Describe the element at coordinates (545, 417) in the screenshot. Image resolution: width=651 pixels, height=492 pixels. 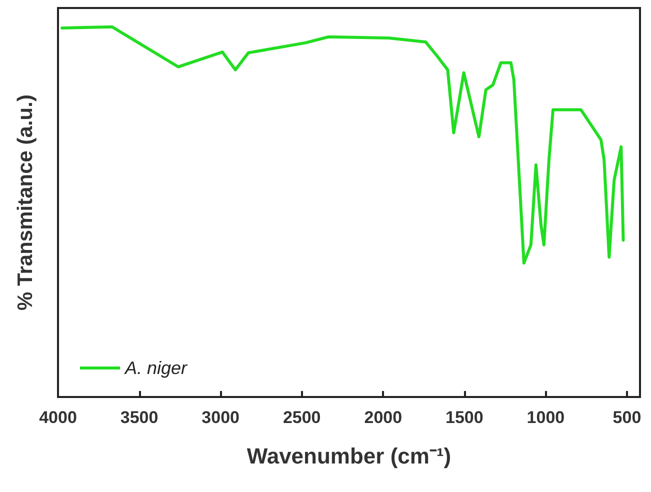
I see `x-tick-label: 1000` at that location.